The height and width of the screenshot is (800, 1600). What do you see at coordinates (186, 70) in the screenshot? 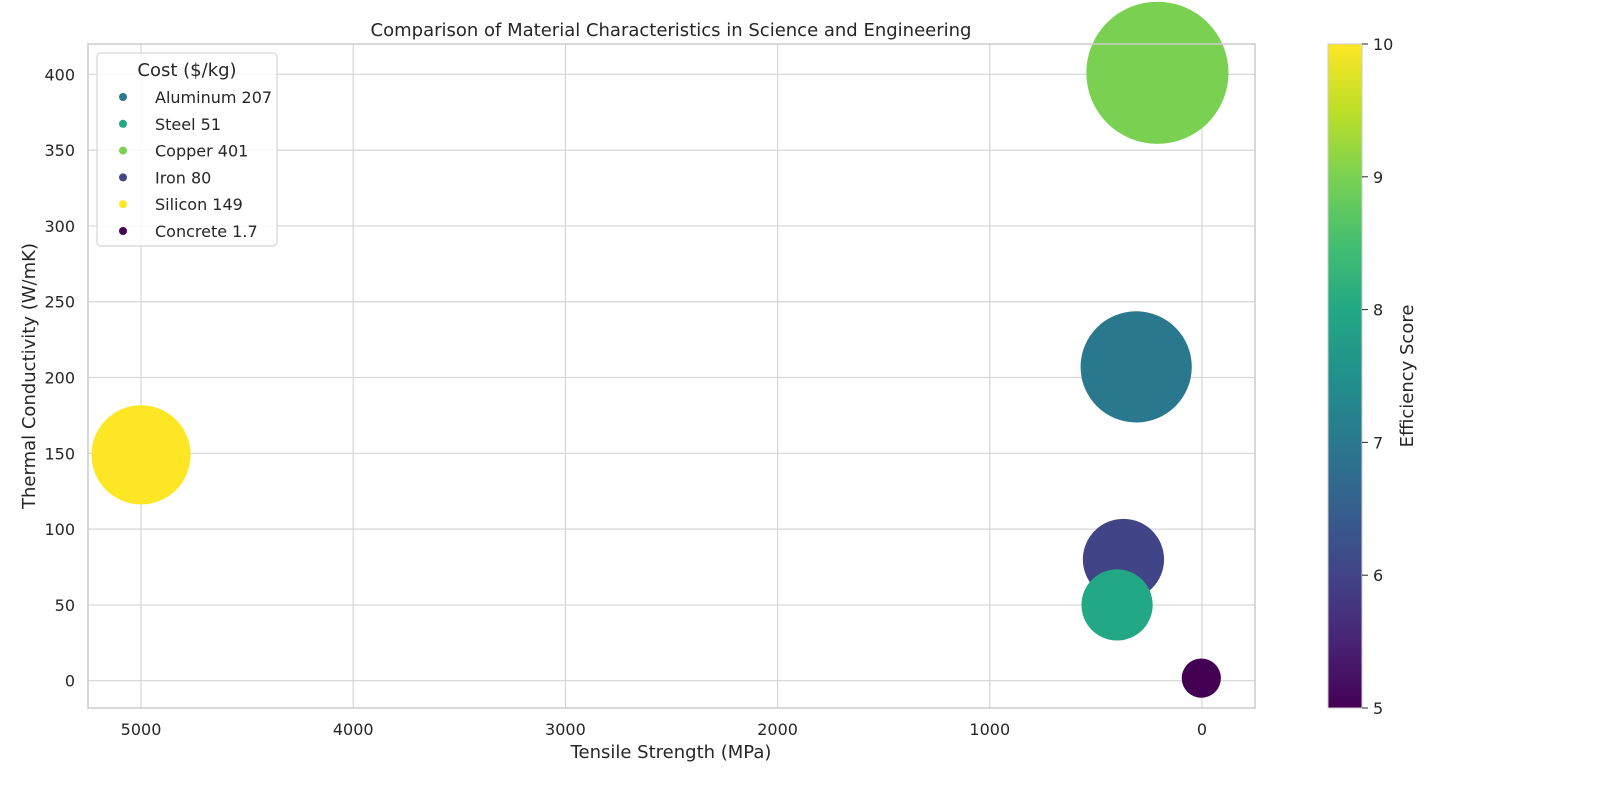
I see `legend-title: Cost ($/kg)` at bounding box center [186, 70].